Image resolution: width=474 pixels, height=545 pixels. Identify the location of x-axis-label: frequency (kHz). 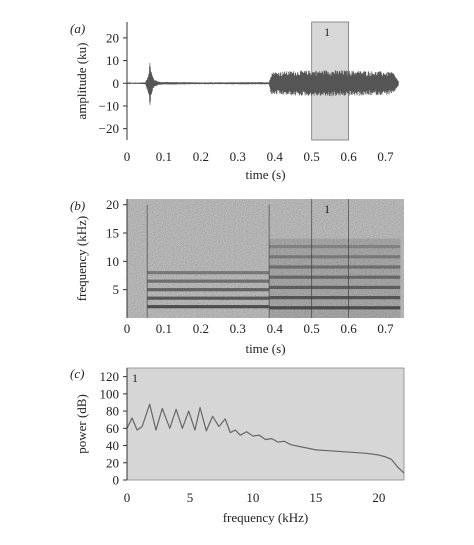
(266, 517).